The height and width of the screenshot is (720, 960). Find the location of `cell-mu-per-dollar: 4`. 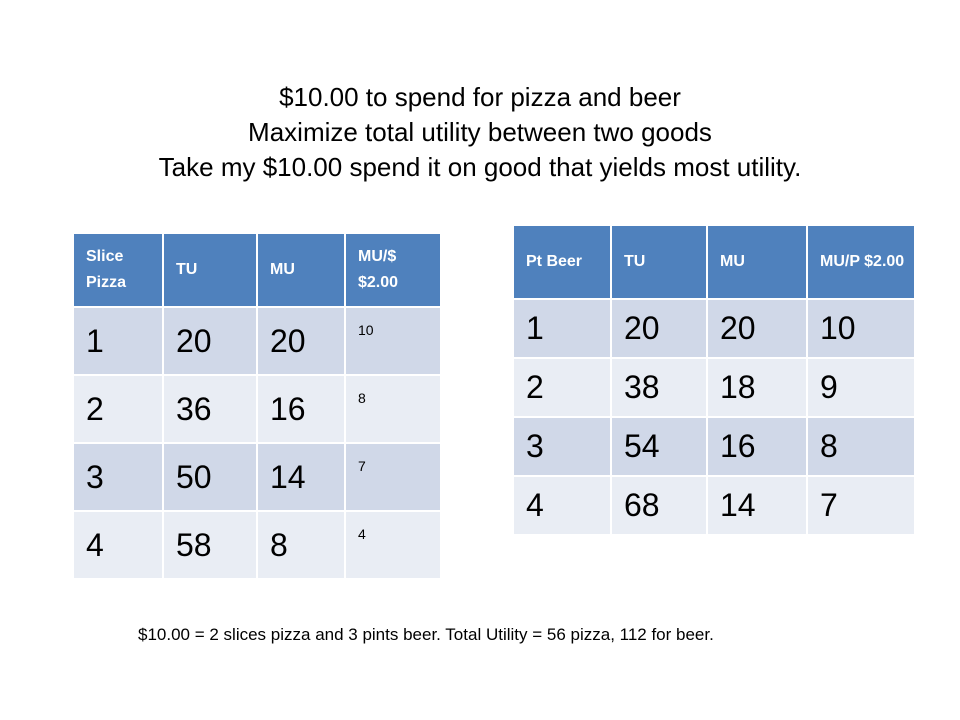

cell-mu-per-dollar: 4 is located at coordinates (393, 545).